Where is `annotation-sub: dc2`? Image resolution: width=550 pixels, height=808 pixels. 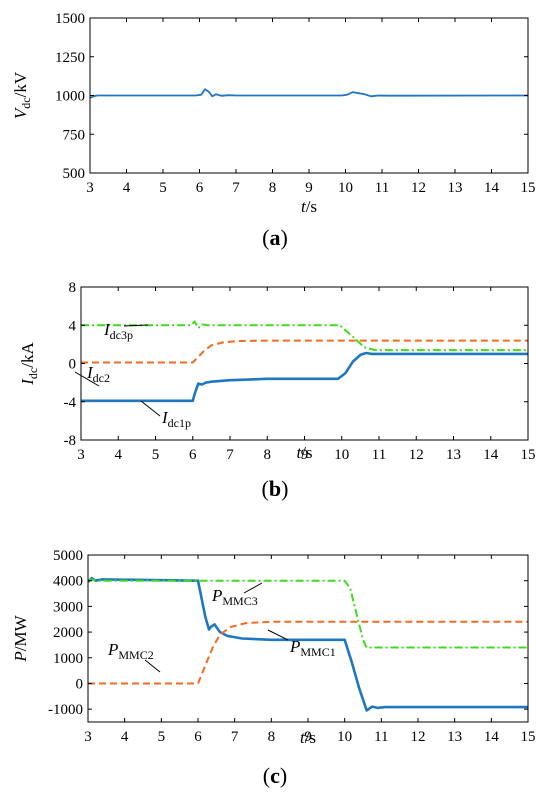
annotation-sub: dc2 is located at coordinates (101, 378).